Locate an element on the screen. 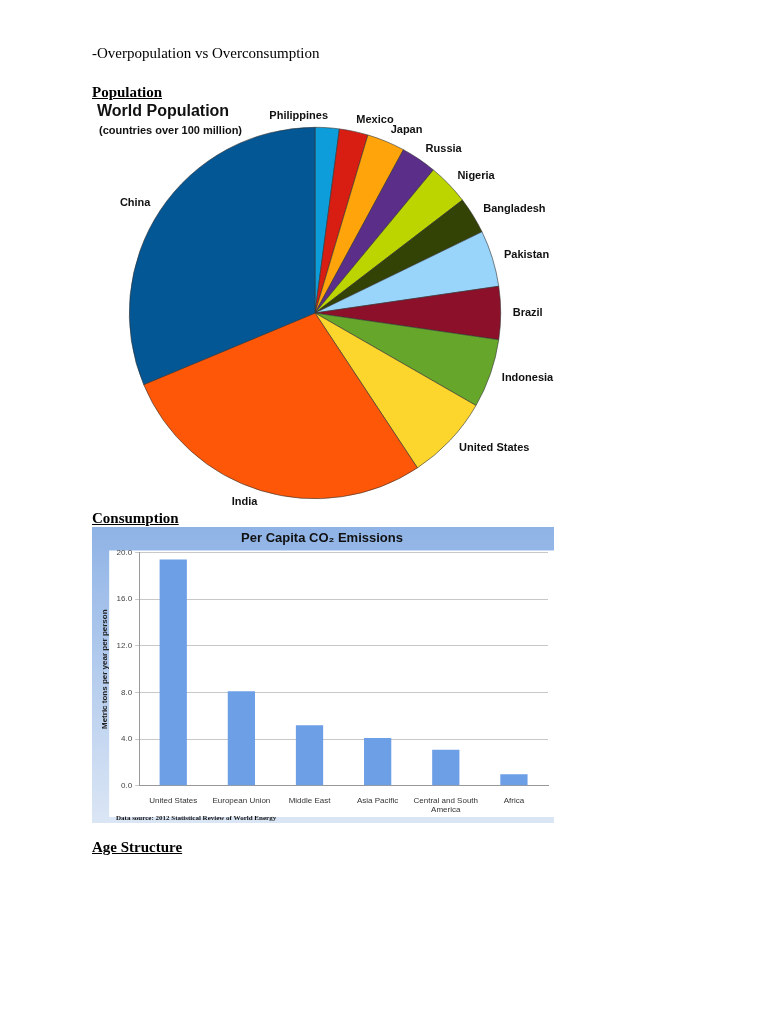 The image size is (784, 1015). slice-label: United States is located at coordinates (494, 447).